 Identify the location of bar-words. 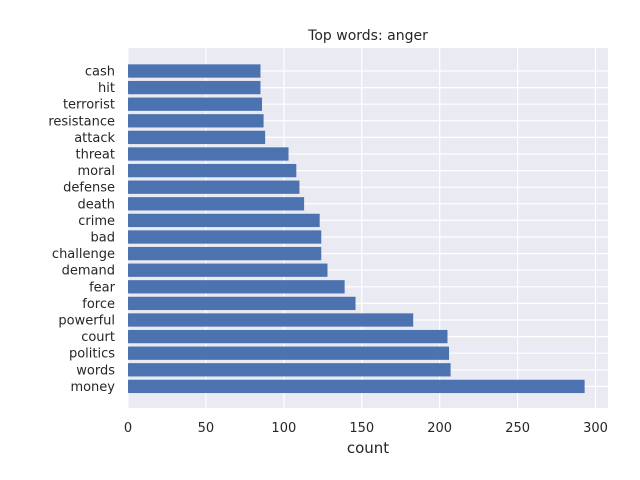
(289, 370).